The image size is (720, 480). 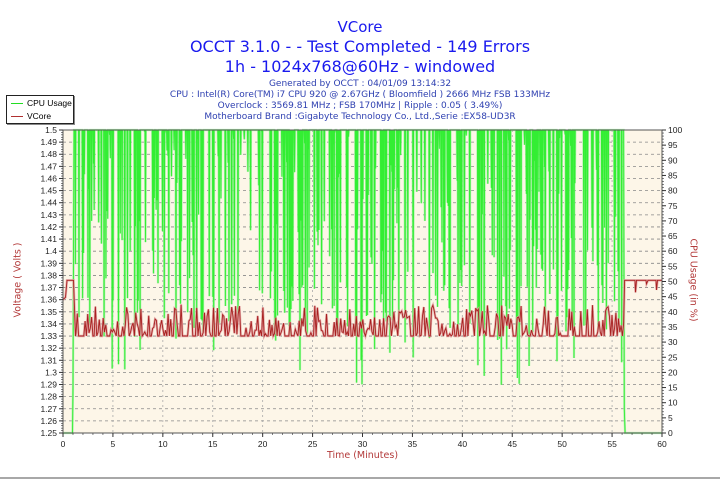 I want to click on svg-text: 1.45, so click(x=48, y=191).